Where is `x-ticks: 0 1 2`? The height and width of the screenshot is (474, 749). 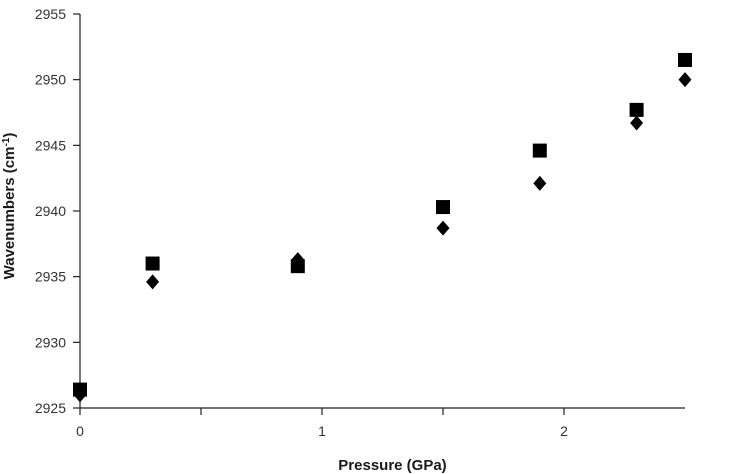 x-ticks: 0 1 2 is located at coordinates (322, 423).